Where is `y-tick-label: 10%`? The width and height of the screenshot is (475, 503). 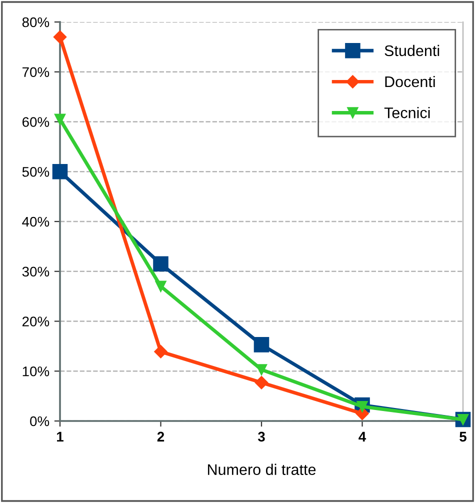
y-tick-label: 10% is located at coordinates (36, 371).